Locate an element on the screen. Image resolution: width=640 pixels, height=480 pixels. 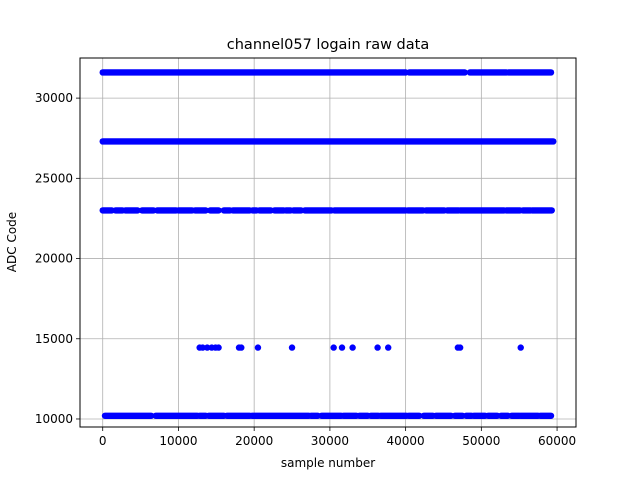
x-tick-label: 60000 is located at coordinates (557, 441).